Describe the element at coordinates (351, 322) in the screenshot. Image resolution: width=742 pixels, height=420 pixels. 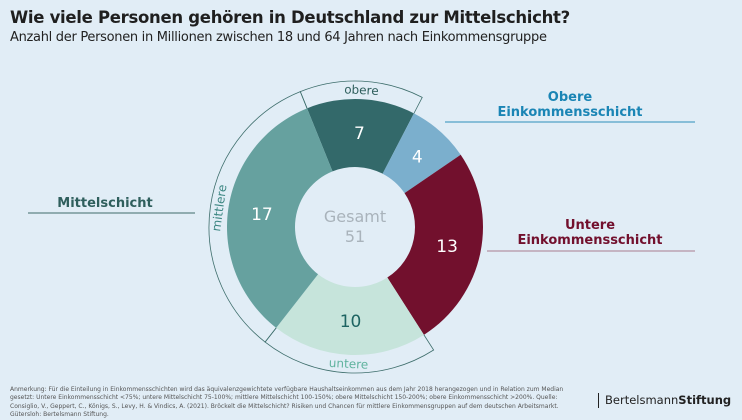
I see `slice-value-label: 10` at that location.